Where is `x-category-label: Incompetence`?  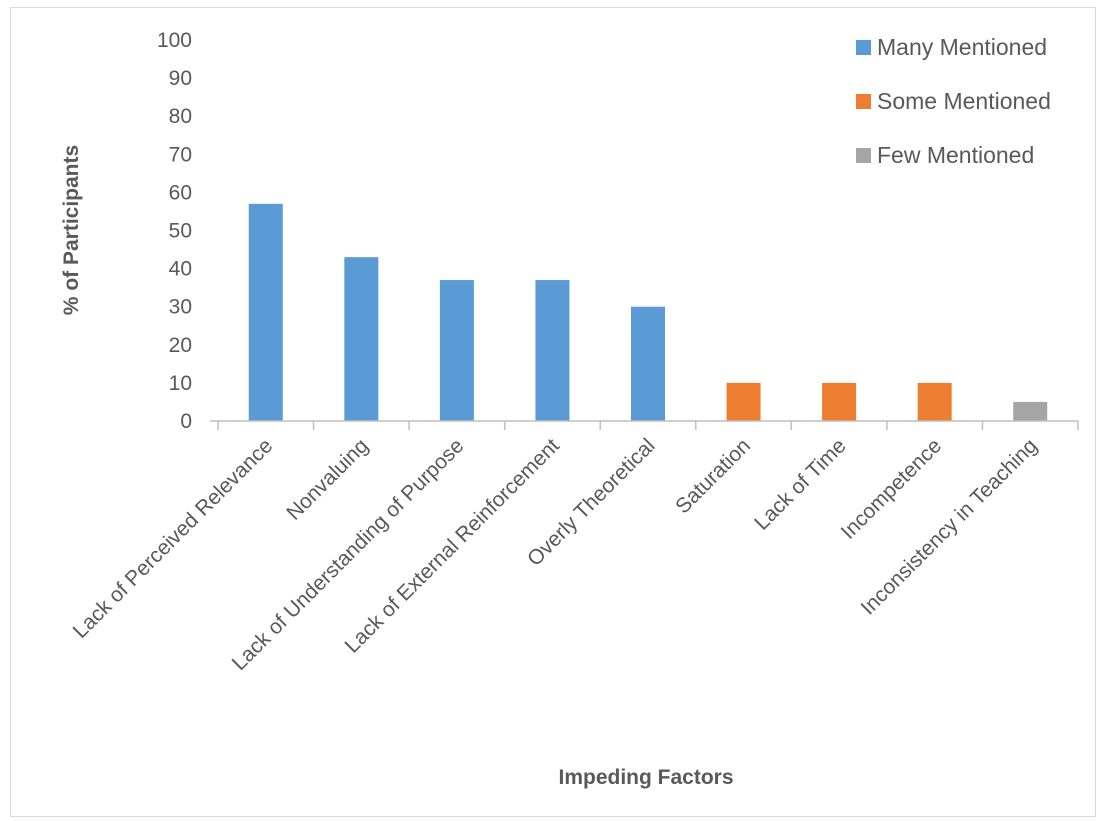
x-category-label: Incompetence is located at coordinates (892, 489).